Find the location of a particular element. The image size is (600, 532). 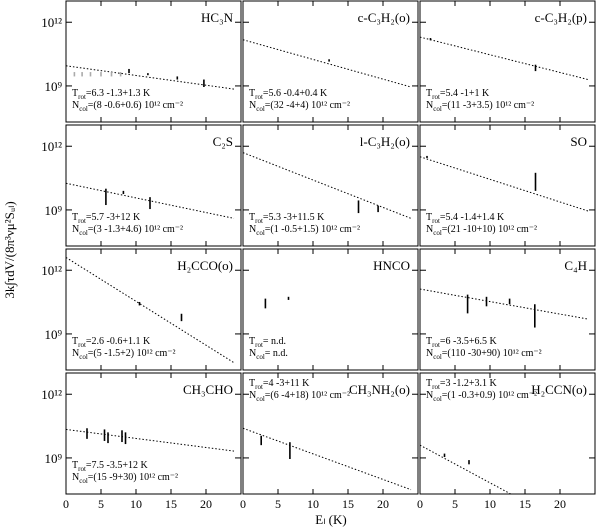

molecule-label: c-C₃H₂(p) is located at coordinates (561, 17).